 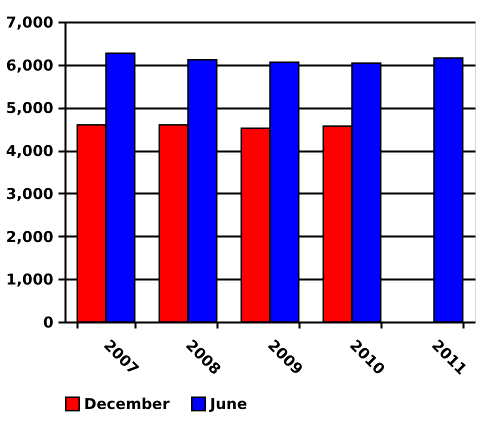 What do you see at coordinates (30, 279) in the screenshot?
I see `y-tick-label: 1,000` at bounding box center [30, 279].